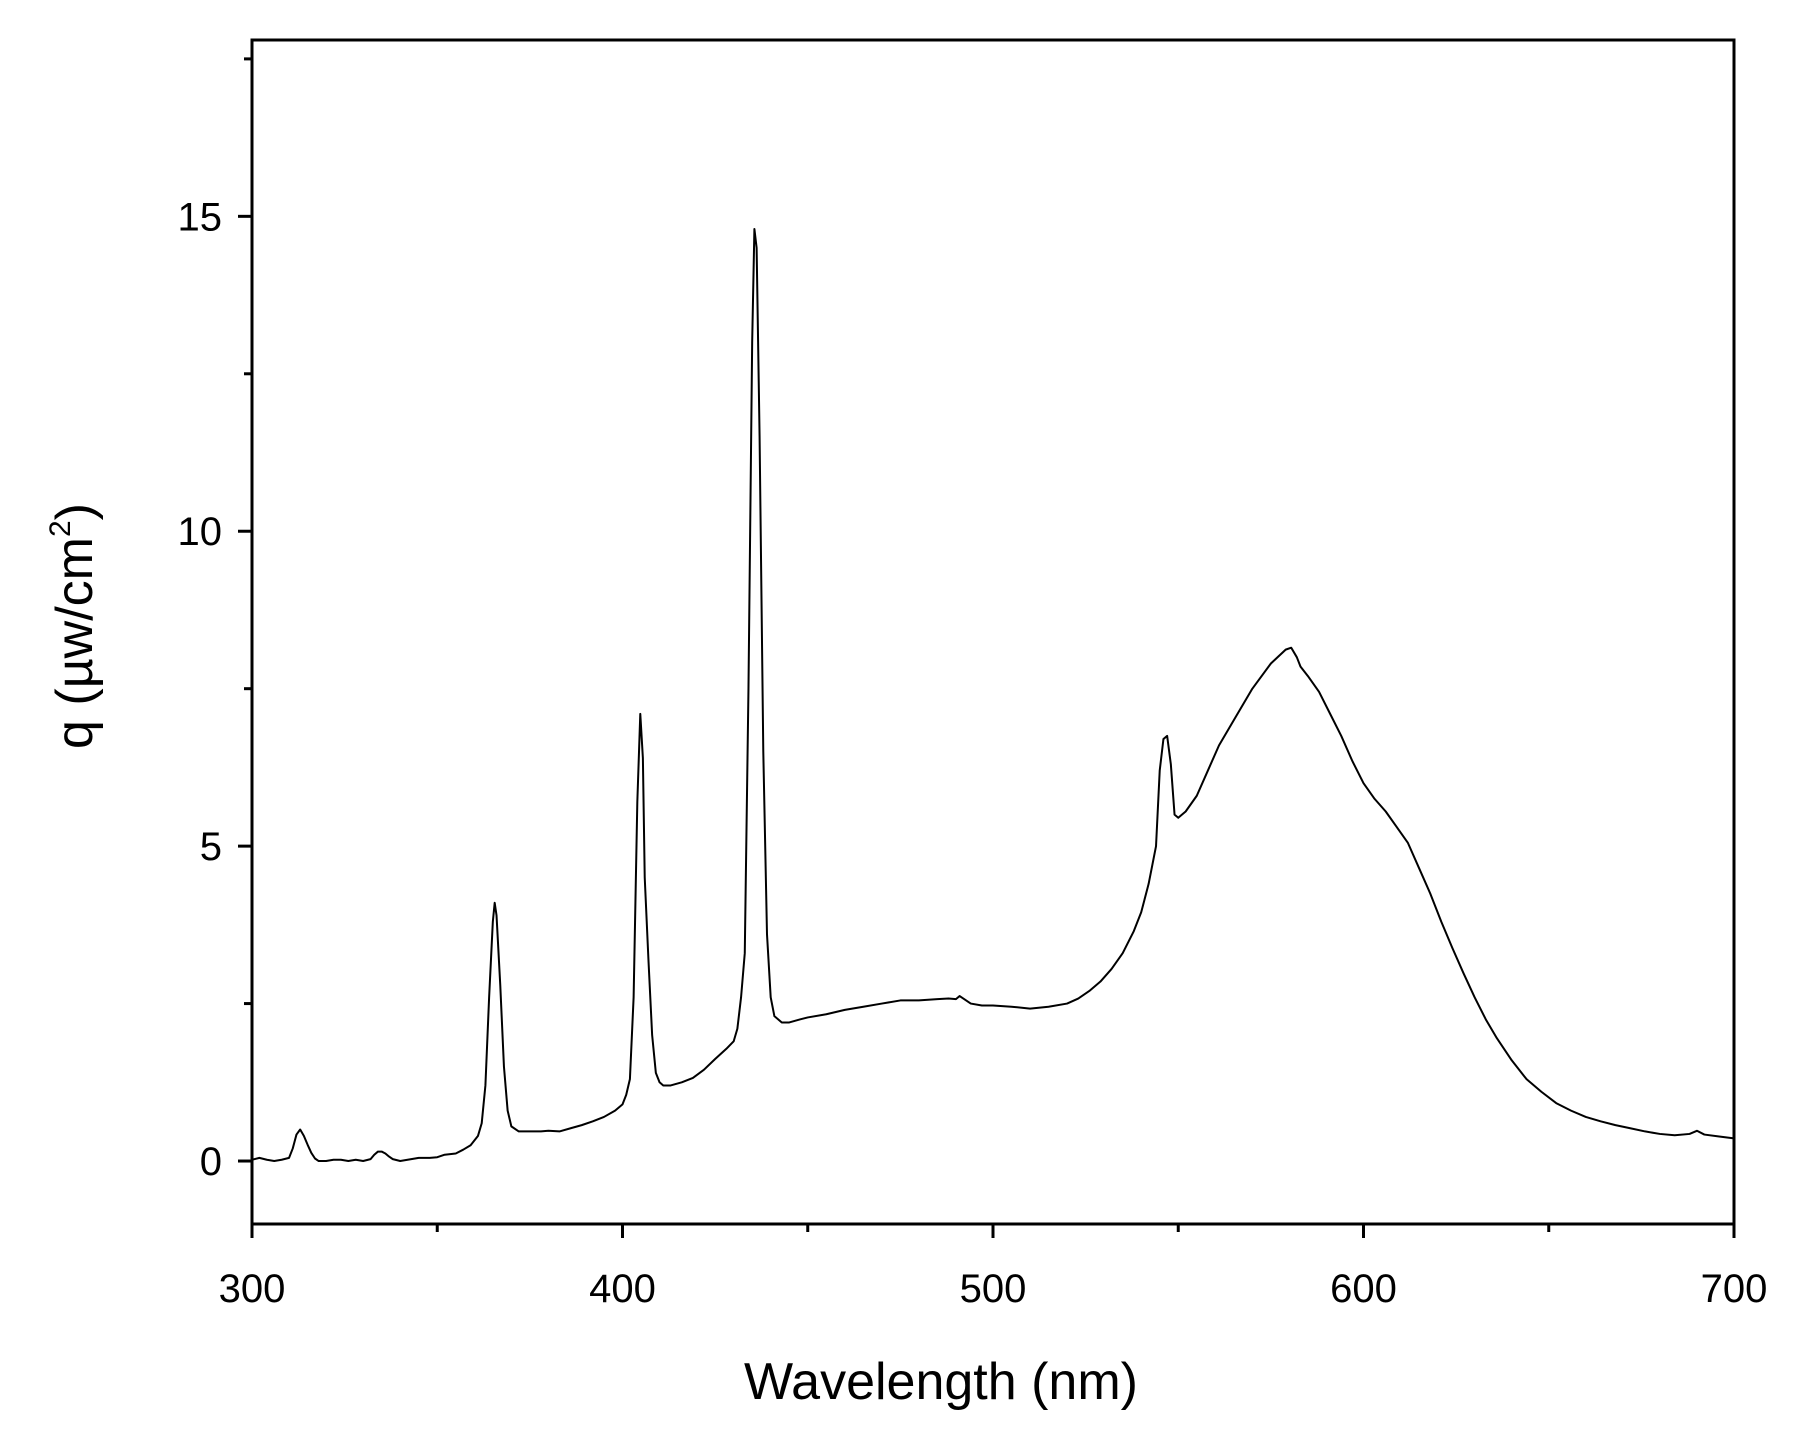  What do you see at coordinates (941, 1382) in the screenshot?
I see `x-axis-title: Wavelength (nm)` at bounding box center [941, 1382].